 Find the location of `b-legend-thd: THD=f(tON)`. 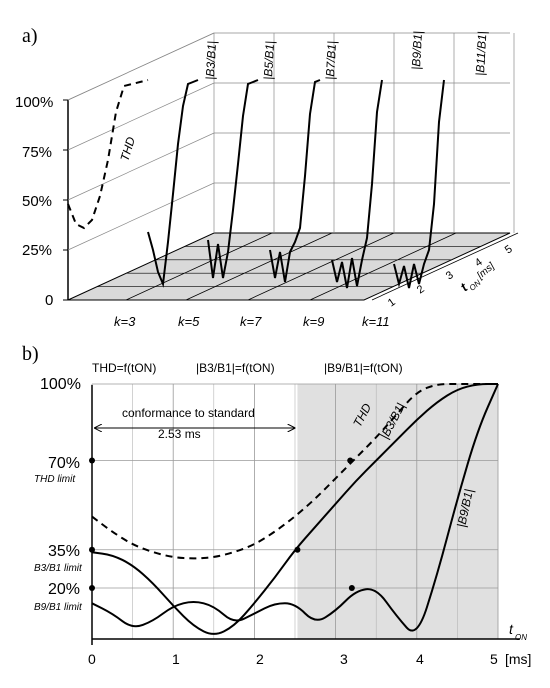

b-legend-thd: THD=f(tON) is located at coordinates (124, 368).